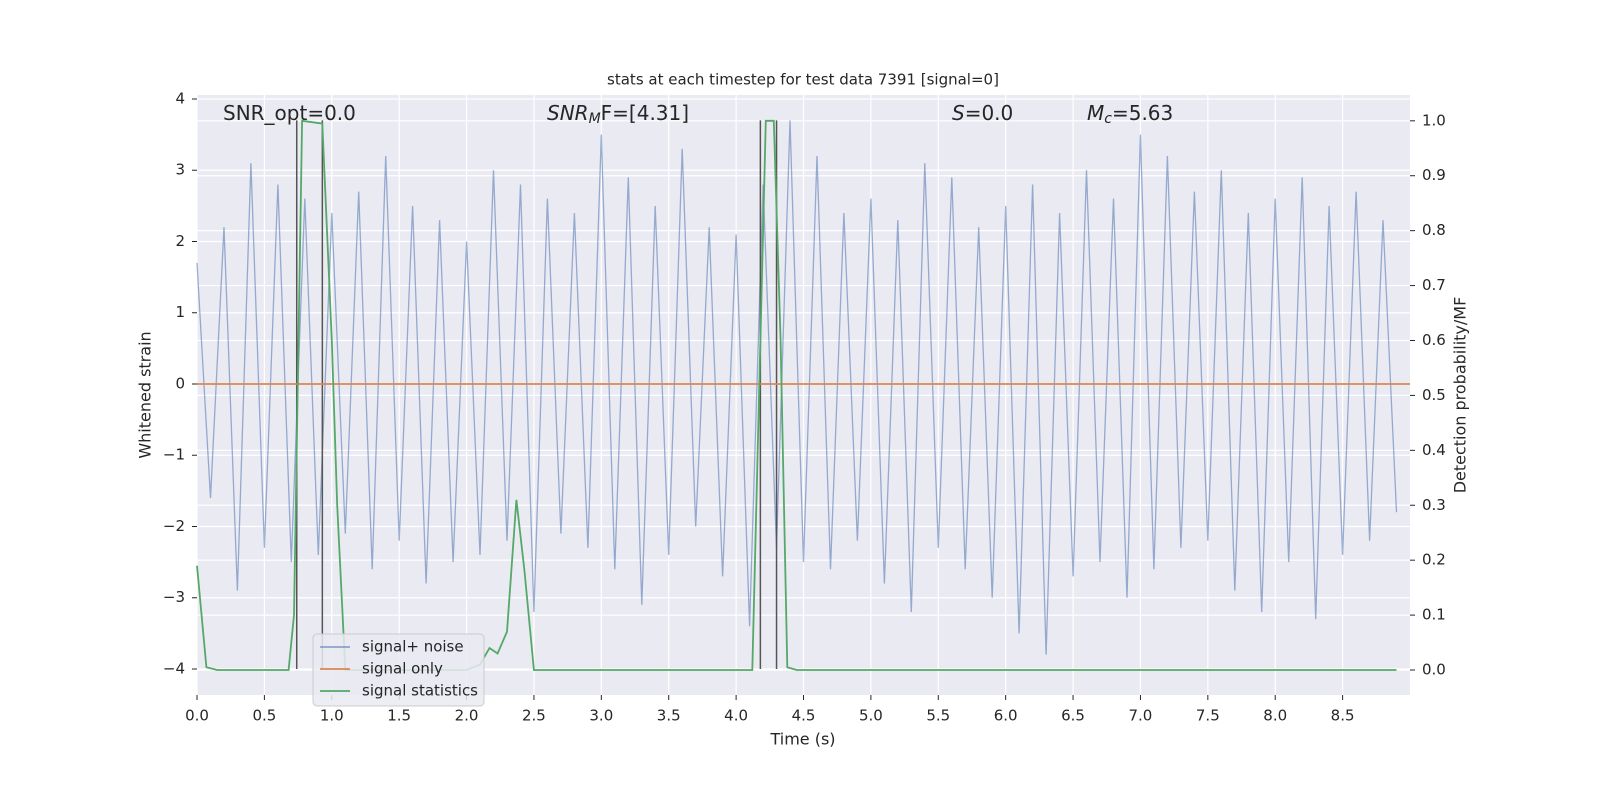 This screenshot has height=804, width=1600. Describe the element at coordinates (399, 716) in the screenshot. I see `x-tick-label: 1.5` at that location.